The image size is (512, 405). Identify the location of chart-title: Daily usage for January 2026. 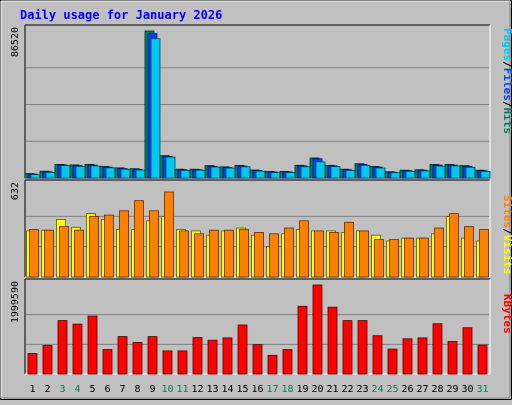
(121, 15).